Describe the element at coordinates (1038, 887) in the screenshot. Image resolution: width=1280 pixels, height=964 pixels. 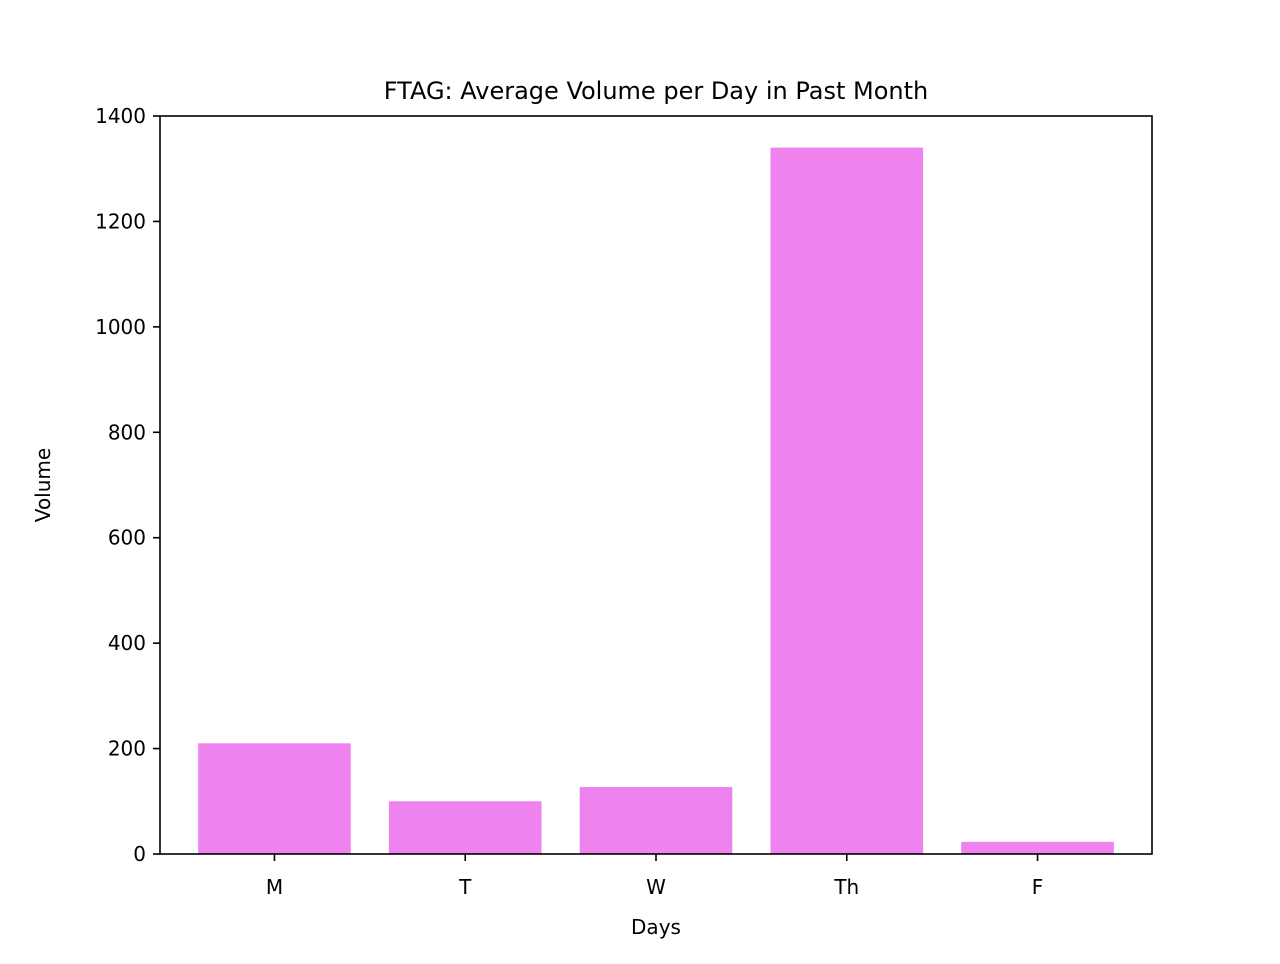
I see `x-tick-label: F` at that location.